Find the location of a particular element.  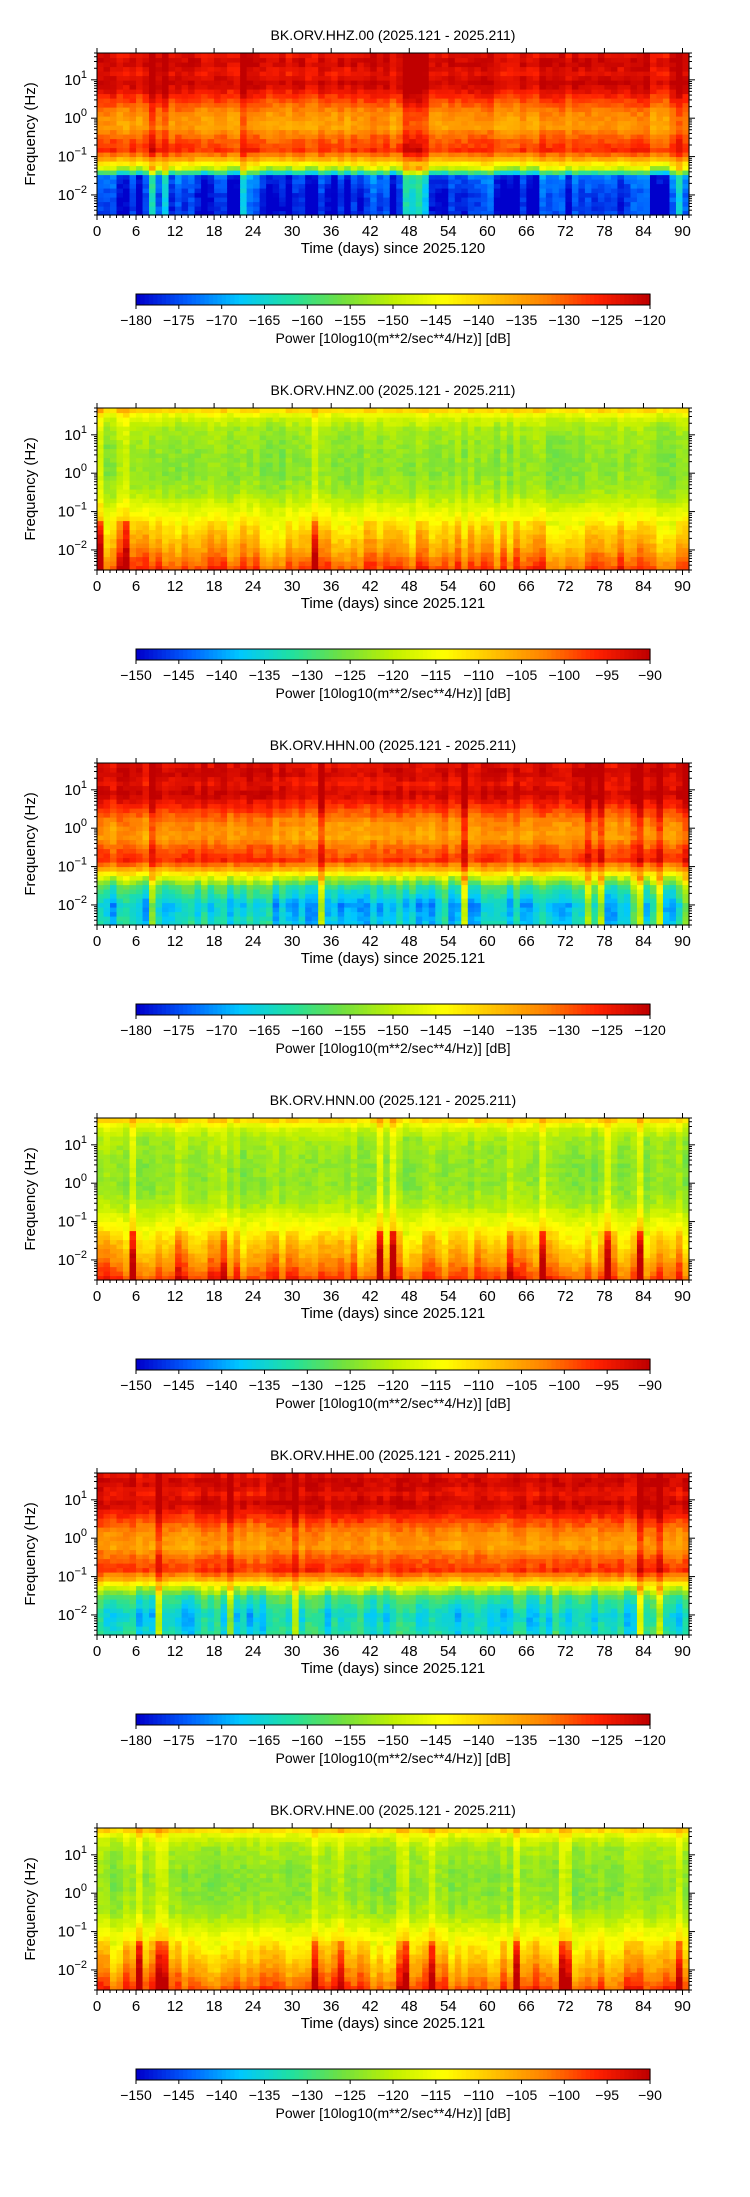

colorbar-tick-label: −110 is located at coordinates (478, 675).